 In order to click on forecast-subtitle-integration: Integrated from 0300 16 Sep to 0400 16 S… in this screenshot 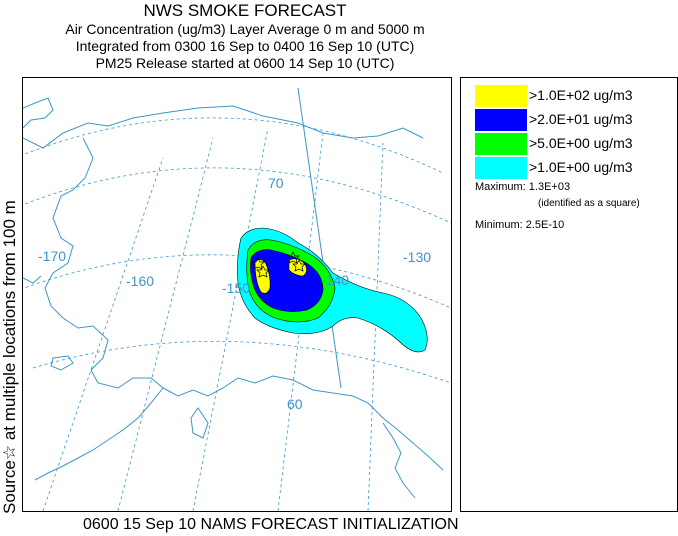, I will do `click(245, 46)`.